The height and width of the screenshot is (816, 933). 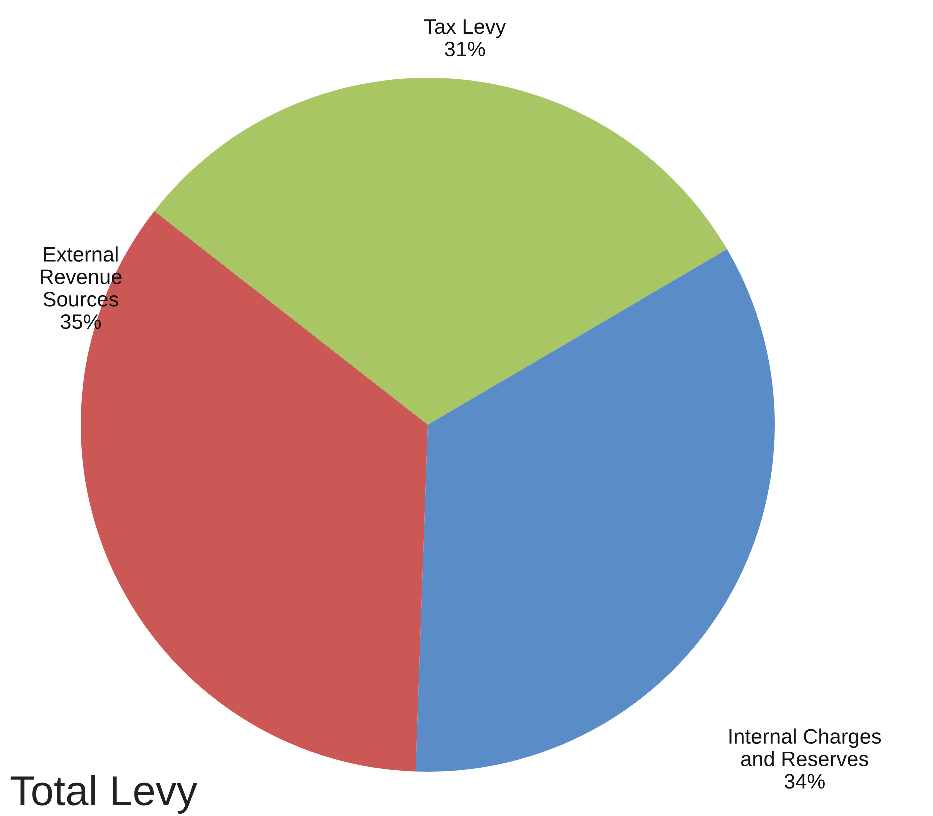 What do you see at coordinates (465, 29) in the screenshot?
I see `slice-label: Tax Levy` at bounding box center [465, 29].